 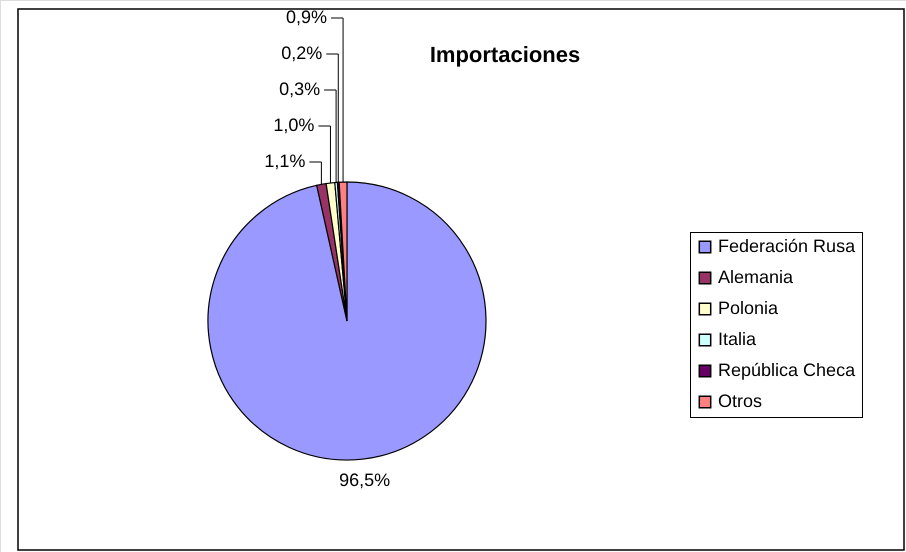 I want to click on data-label: 1,1%, so click(x=285, y=161).